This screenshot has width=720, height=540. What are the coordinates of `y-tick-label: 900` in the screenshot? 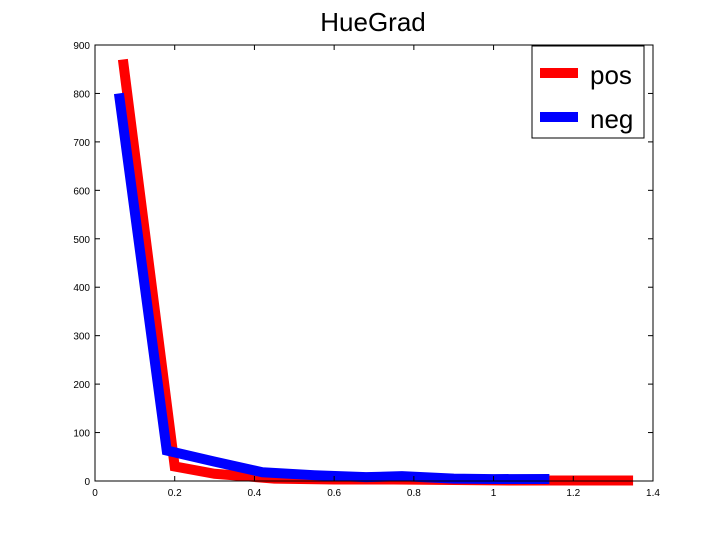 It's located at (81, 46).